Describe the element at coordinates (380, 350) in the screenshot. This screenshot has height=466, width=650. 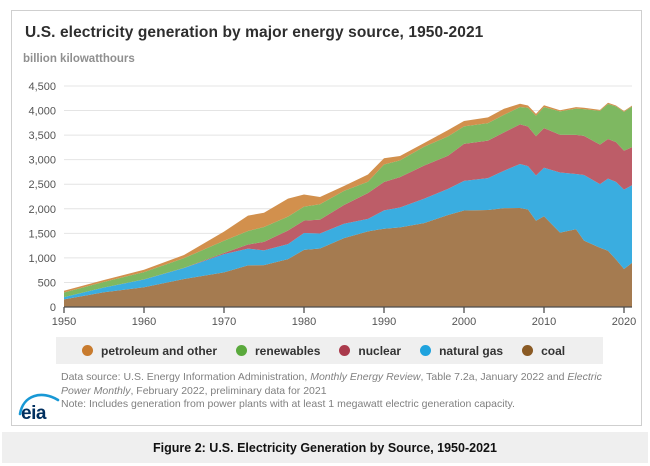
I see `legend-label: nuclear` at that location.